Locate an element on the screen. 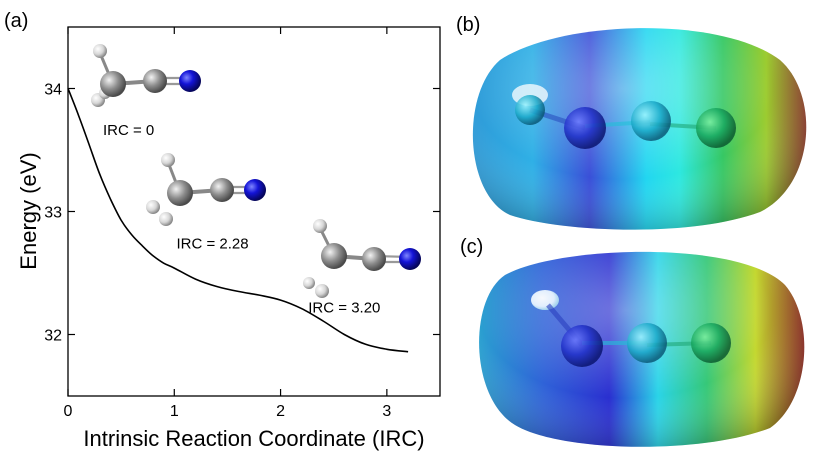 The height and width of the screenshot is (467, 830). annotation-0: IRC = 0 is located at coordinates (128, 130).